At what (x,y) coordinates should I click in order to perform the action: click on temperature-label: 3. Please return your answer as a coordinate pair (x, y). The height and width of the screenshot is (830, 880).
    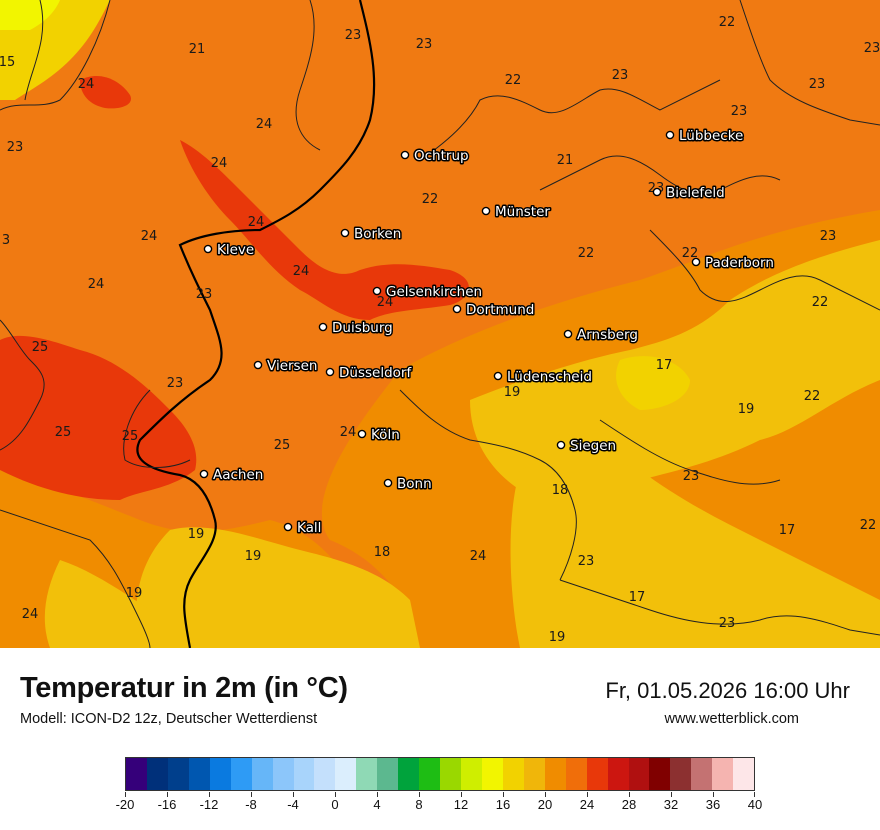
    Looking at the image, I should click on (6, 240).